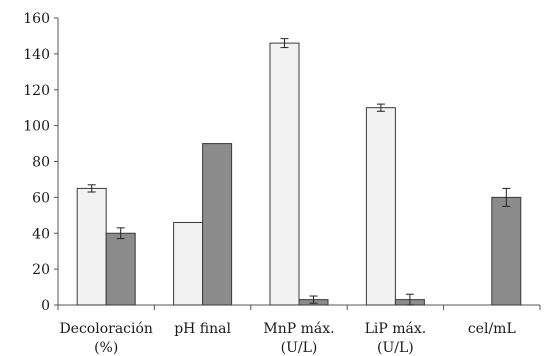 The width and height of the screenshot is (544, 356). What do you see at coordinates (41, 270) in the screenshot?
I see `y-tick-label: 20` at bounding box center [41, 270].